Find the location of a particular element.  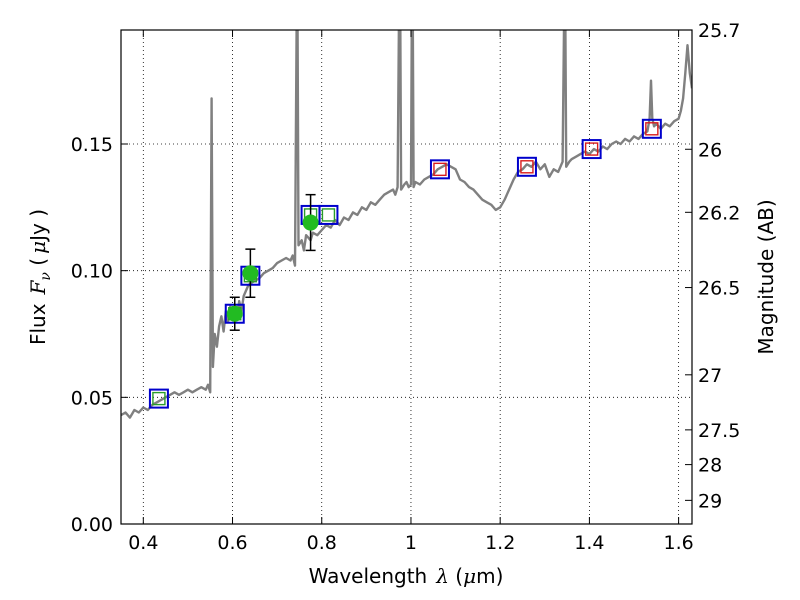

y2-tick-label: 29 is located at coordinates (710, 501).